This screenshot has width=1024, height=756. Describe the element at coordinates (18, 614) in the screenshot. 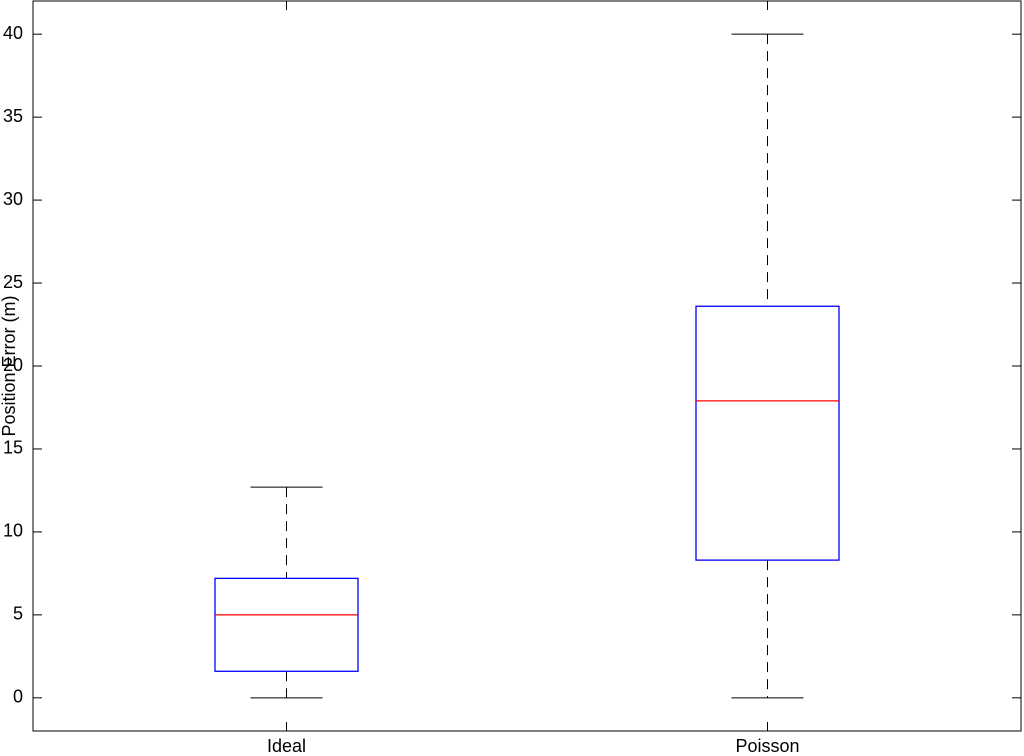

I see `y-tick-label: 5` at that location.